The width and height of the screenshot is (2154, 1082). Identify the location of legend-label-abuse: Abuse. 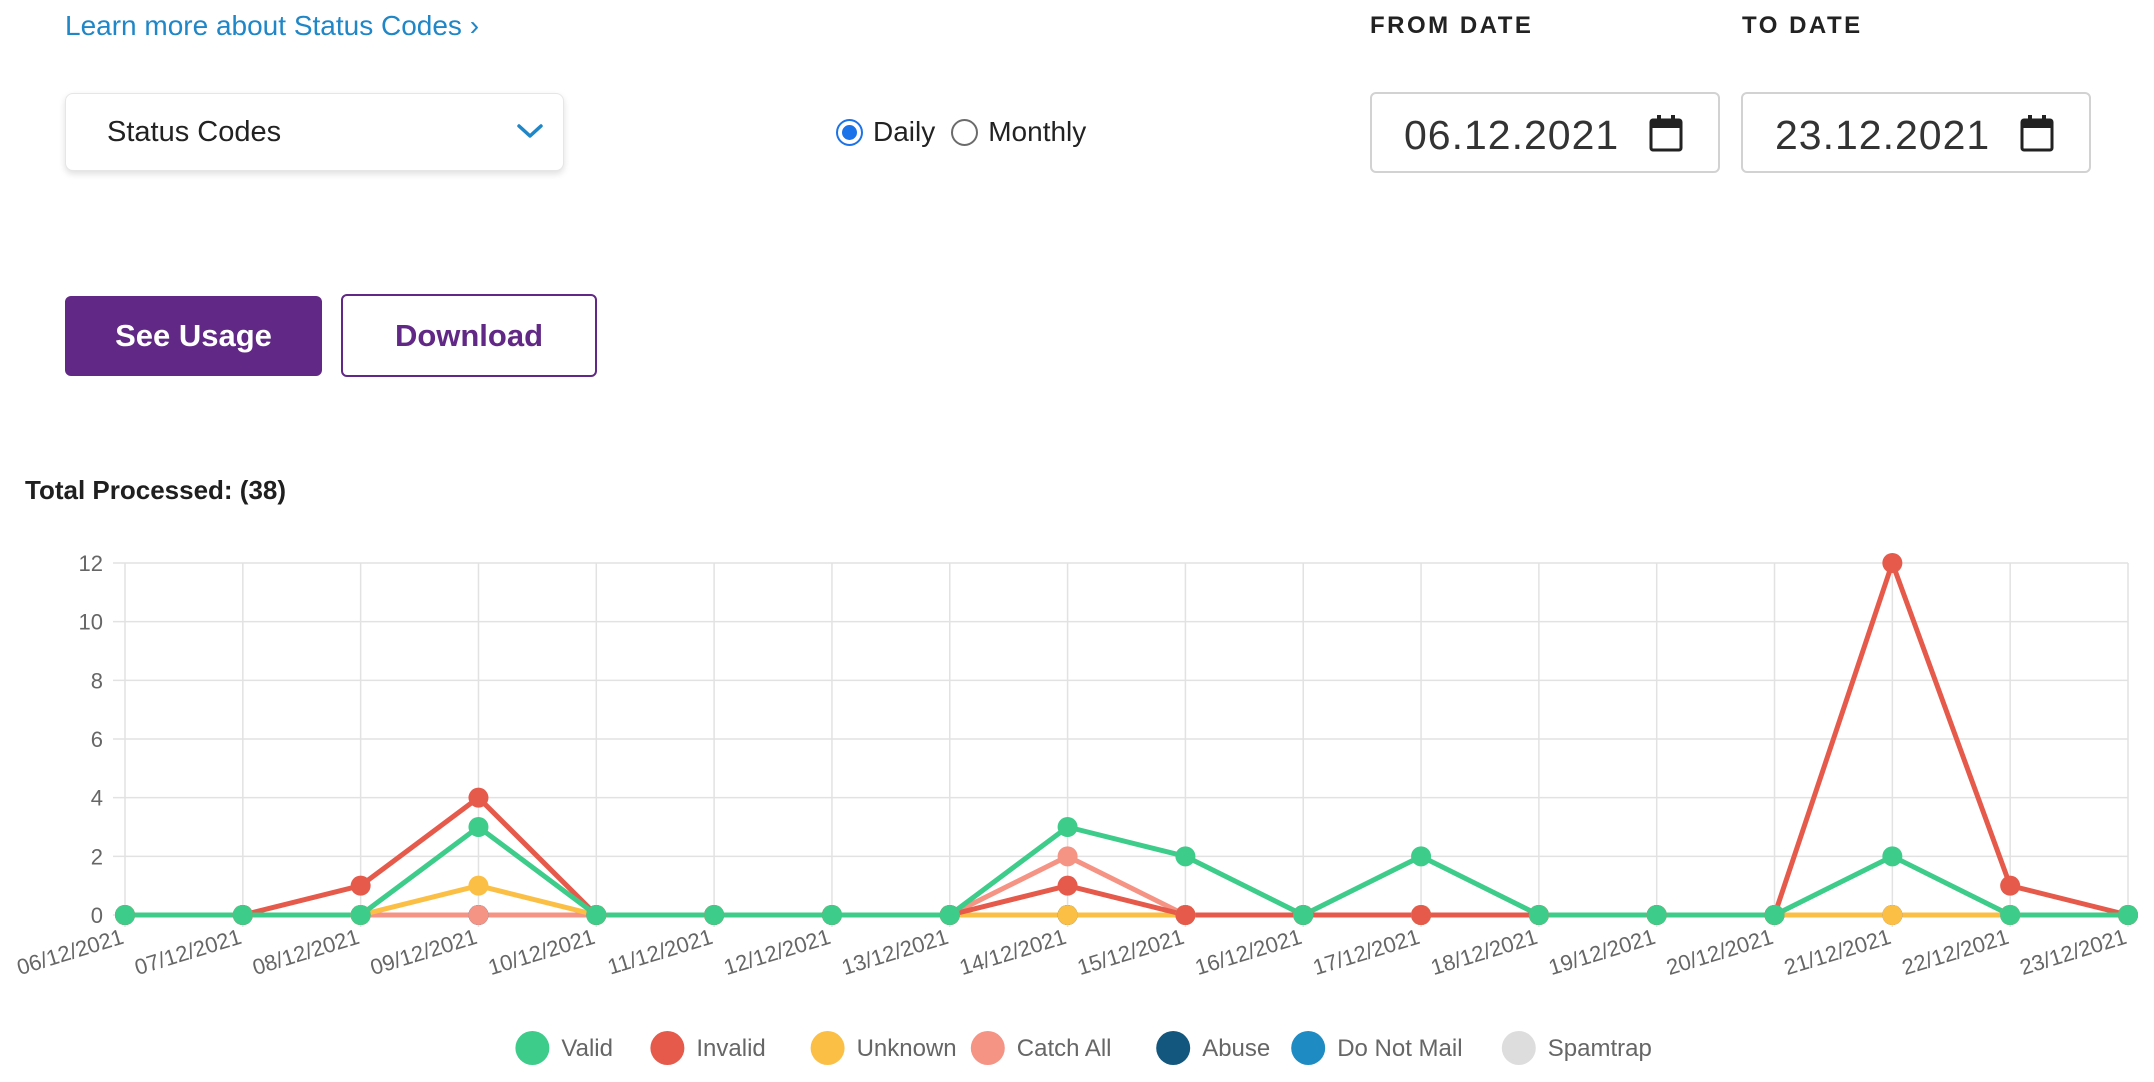
(1236, 1048).